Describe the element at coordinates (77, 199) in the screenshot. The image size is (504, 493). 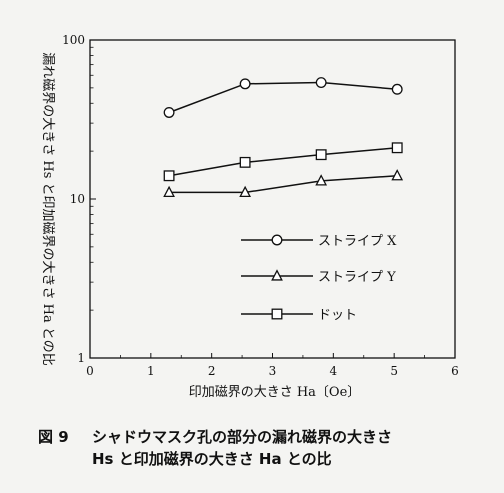
I see `y-tick-label: 10` at that location.